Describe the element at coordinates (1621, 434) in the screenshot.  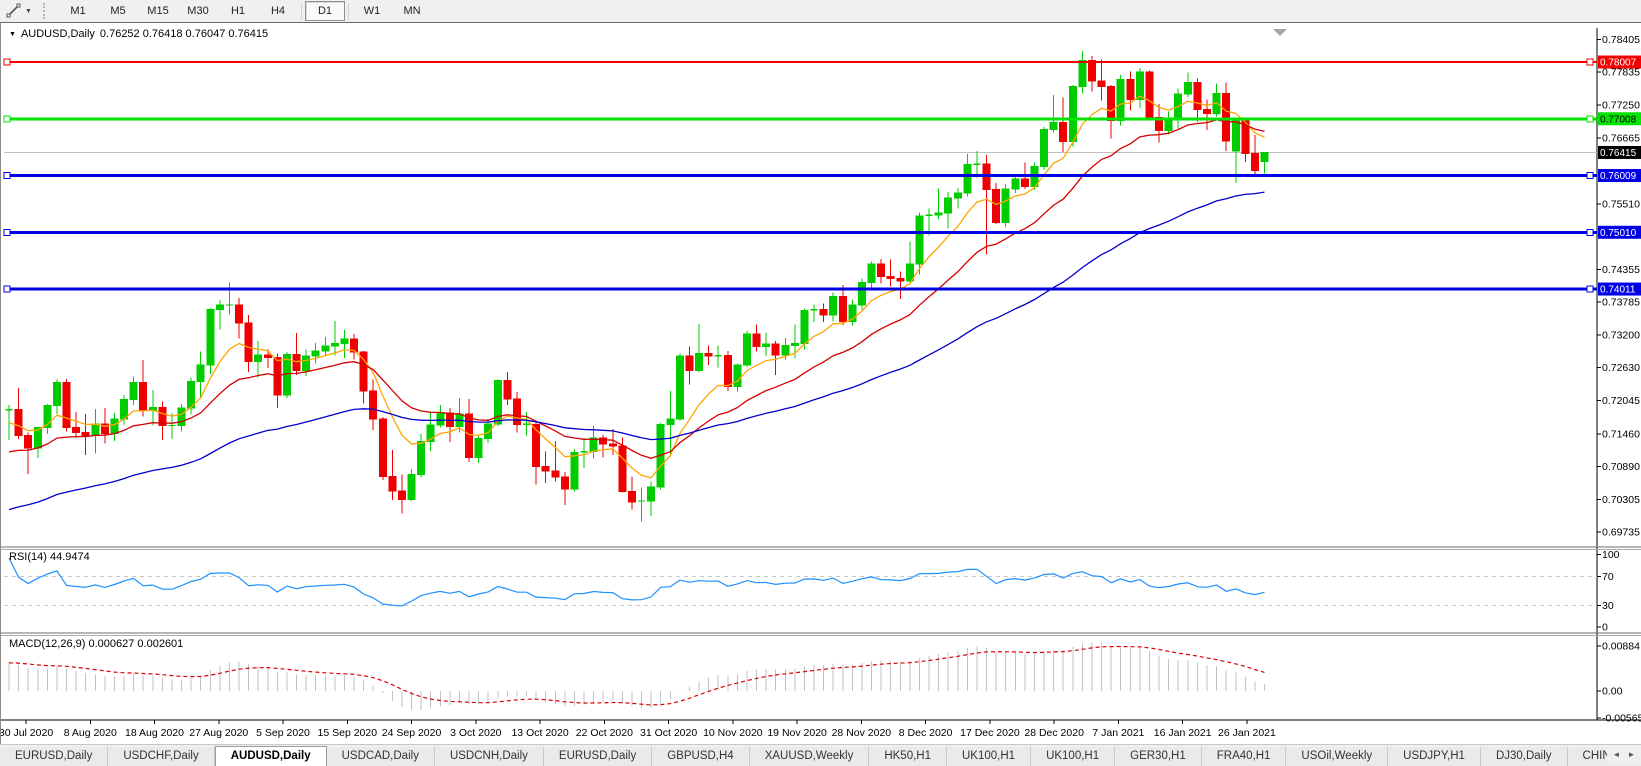
I see `price-tick-label: 0.71460` at that location.